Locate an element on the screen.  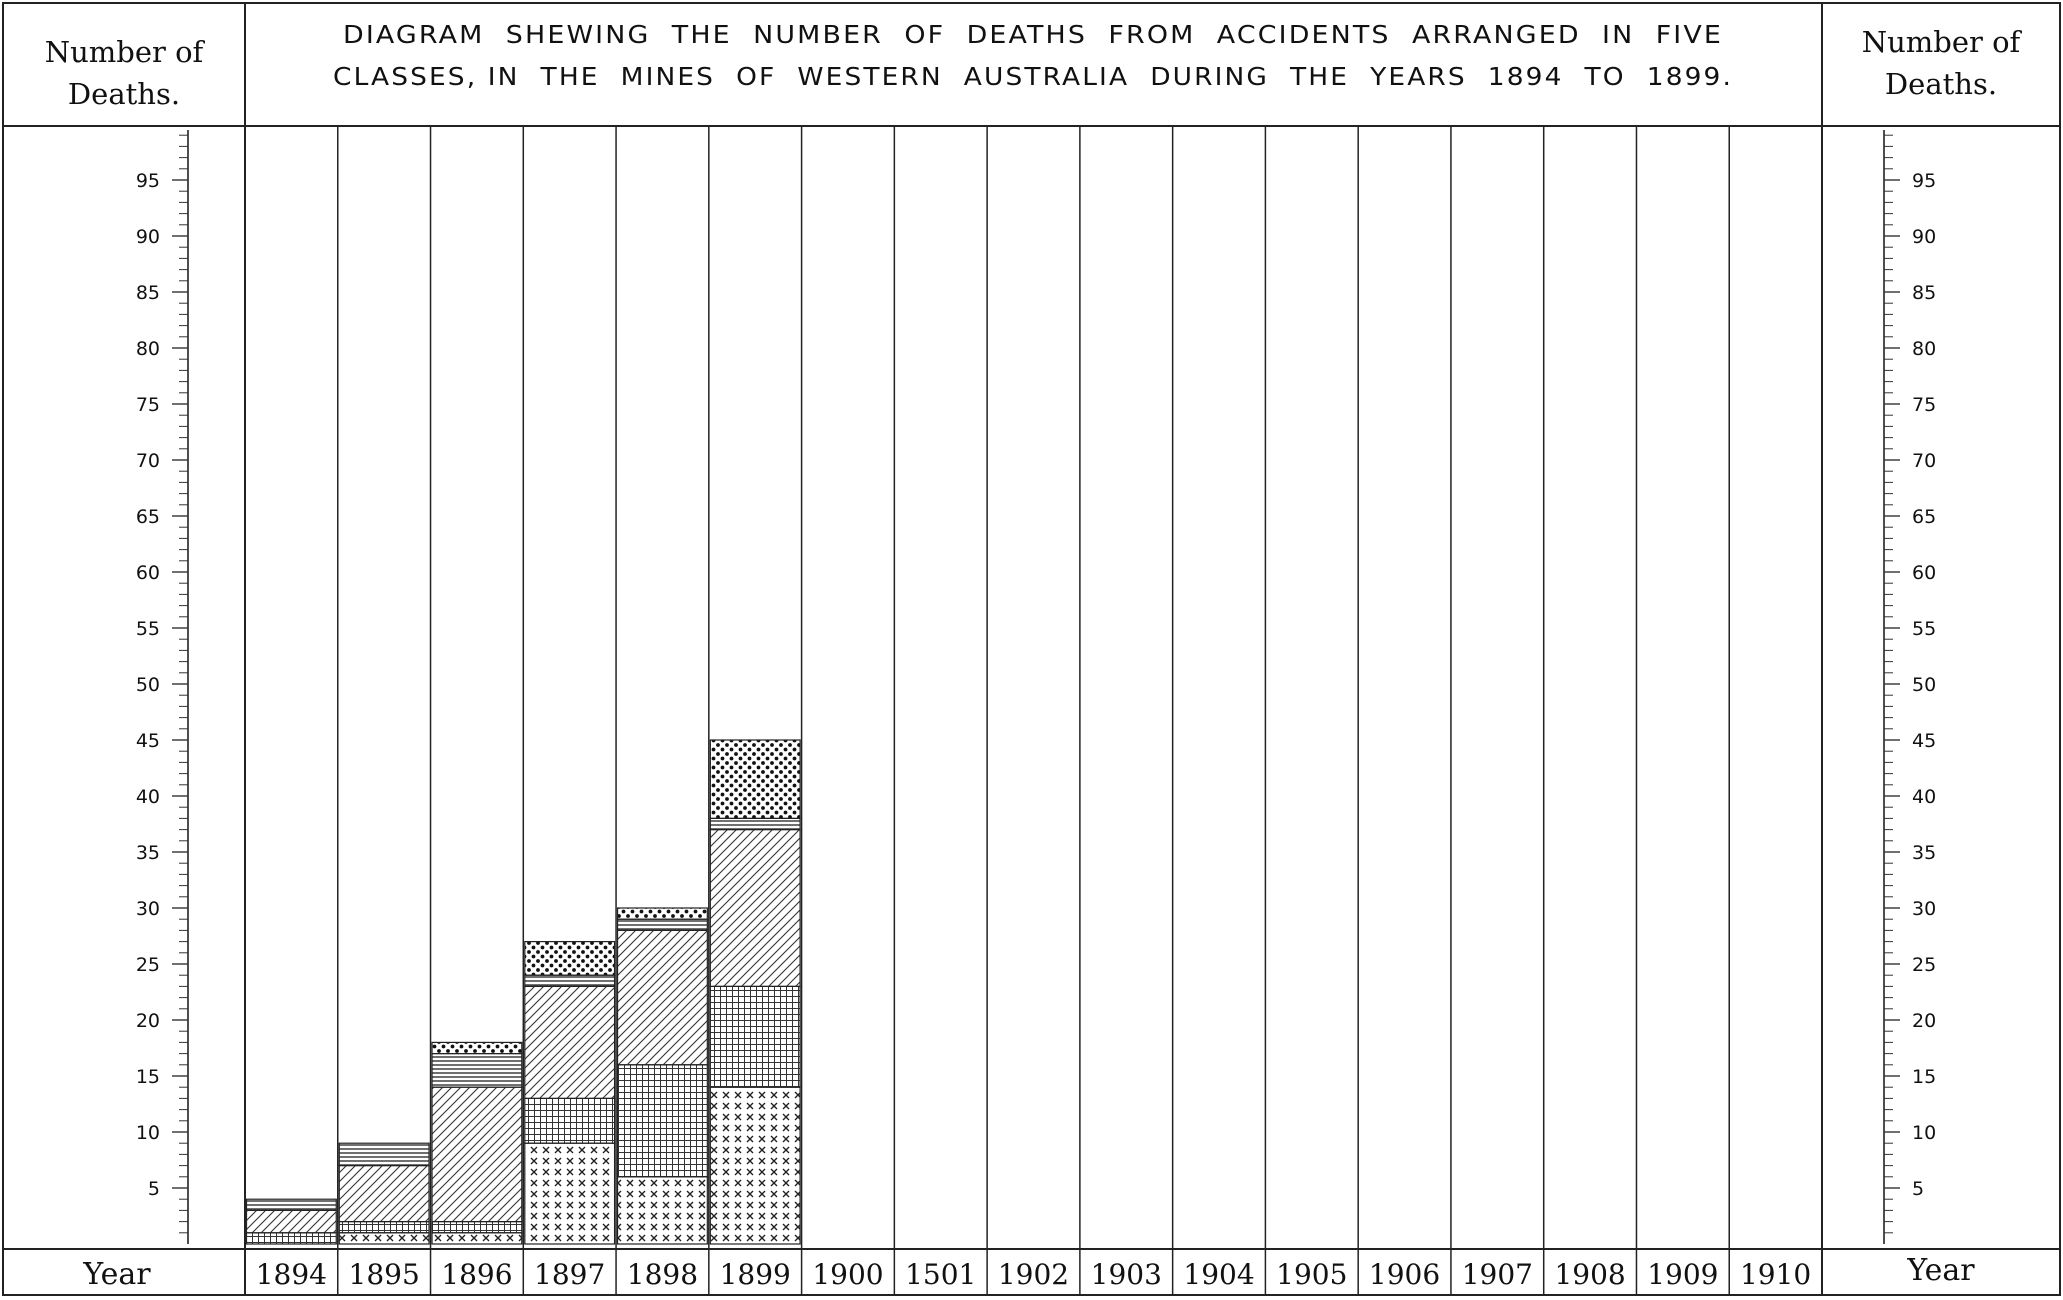
left-axis-tick-label: 60 is located at coordinates (148, 573).